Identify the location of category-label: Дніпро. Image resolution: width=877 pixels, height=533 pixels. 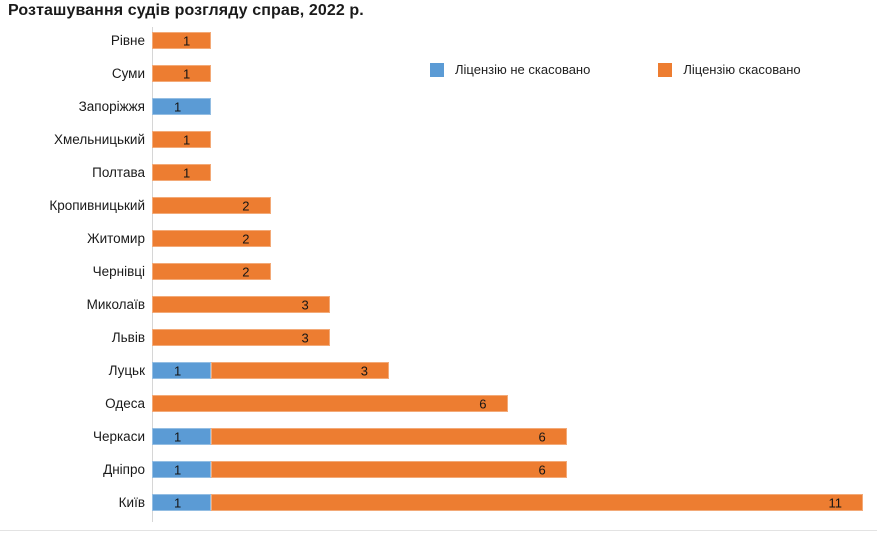
(124, 469).